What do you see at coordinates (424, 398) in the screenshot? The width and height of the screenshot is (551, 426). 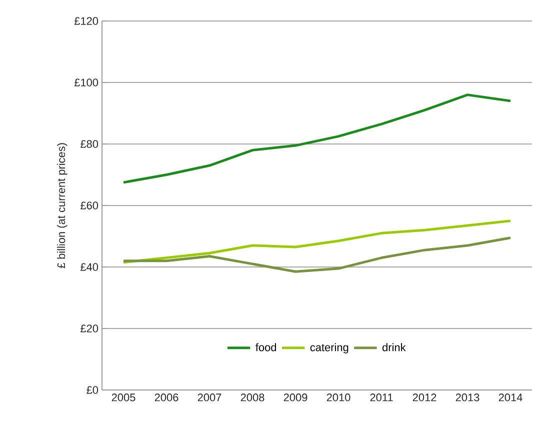 I see `x-tick-label: 2012` at bounding box center [424, 398].